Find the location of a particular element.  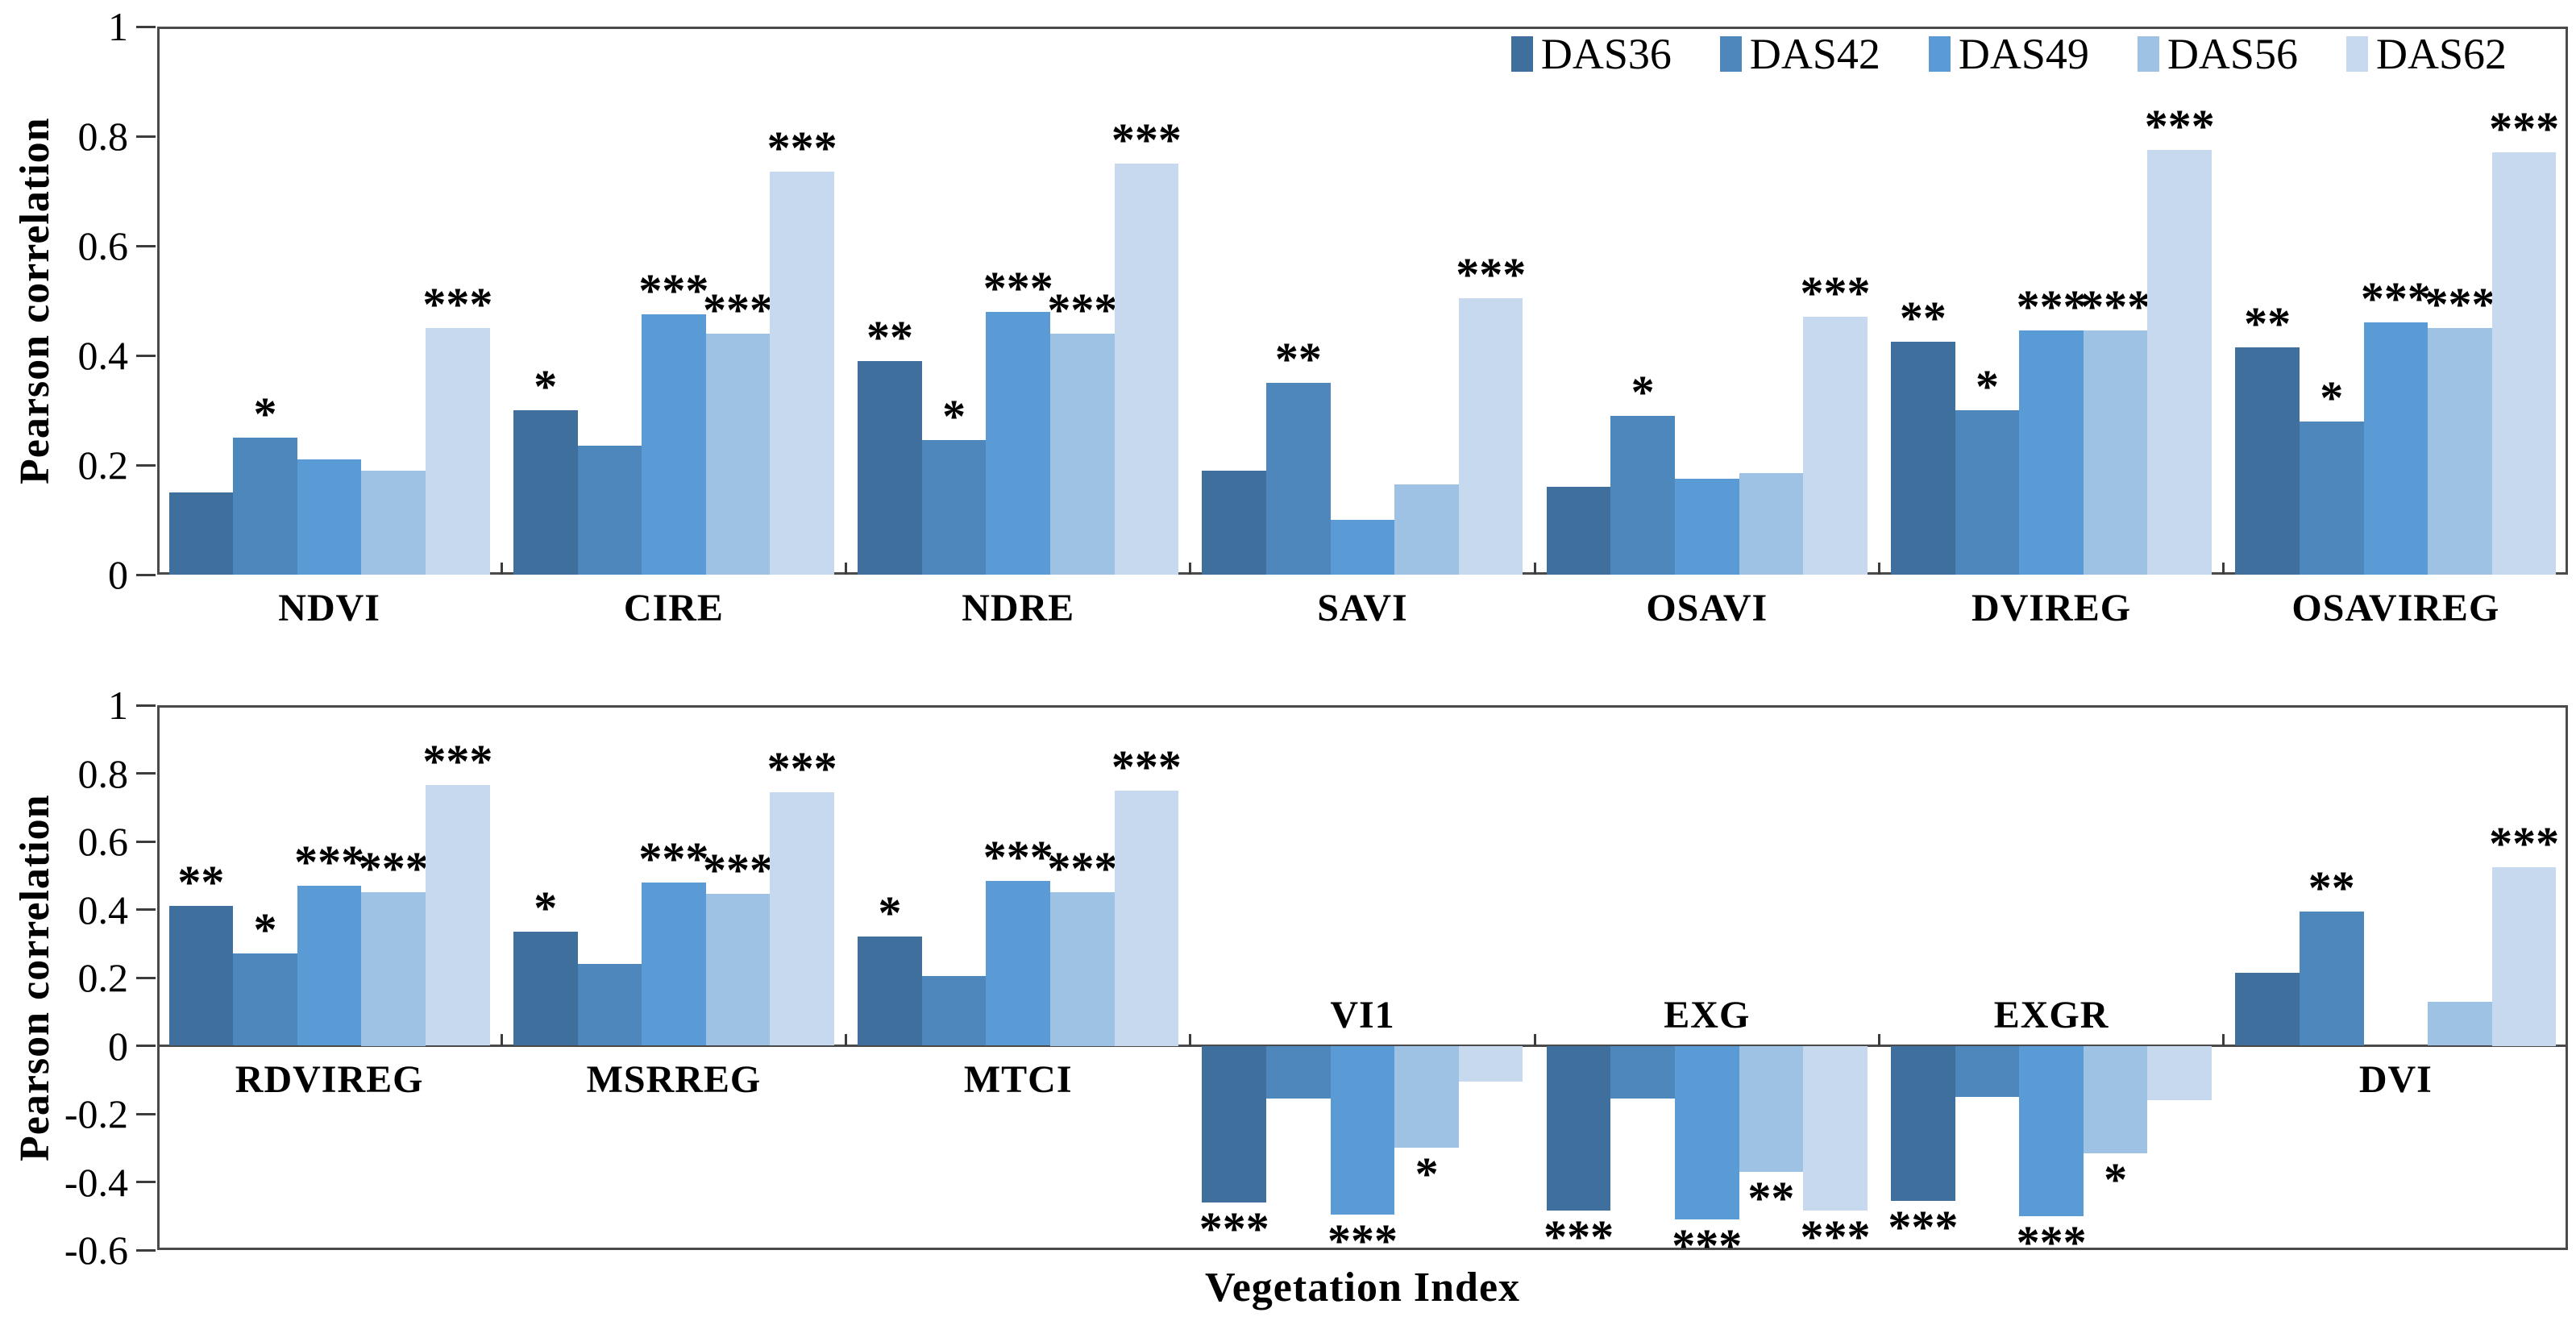

category-label: OSAVI is located at coordinates (1707, 608).